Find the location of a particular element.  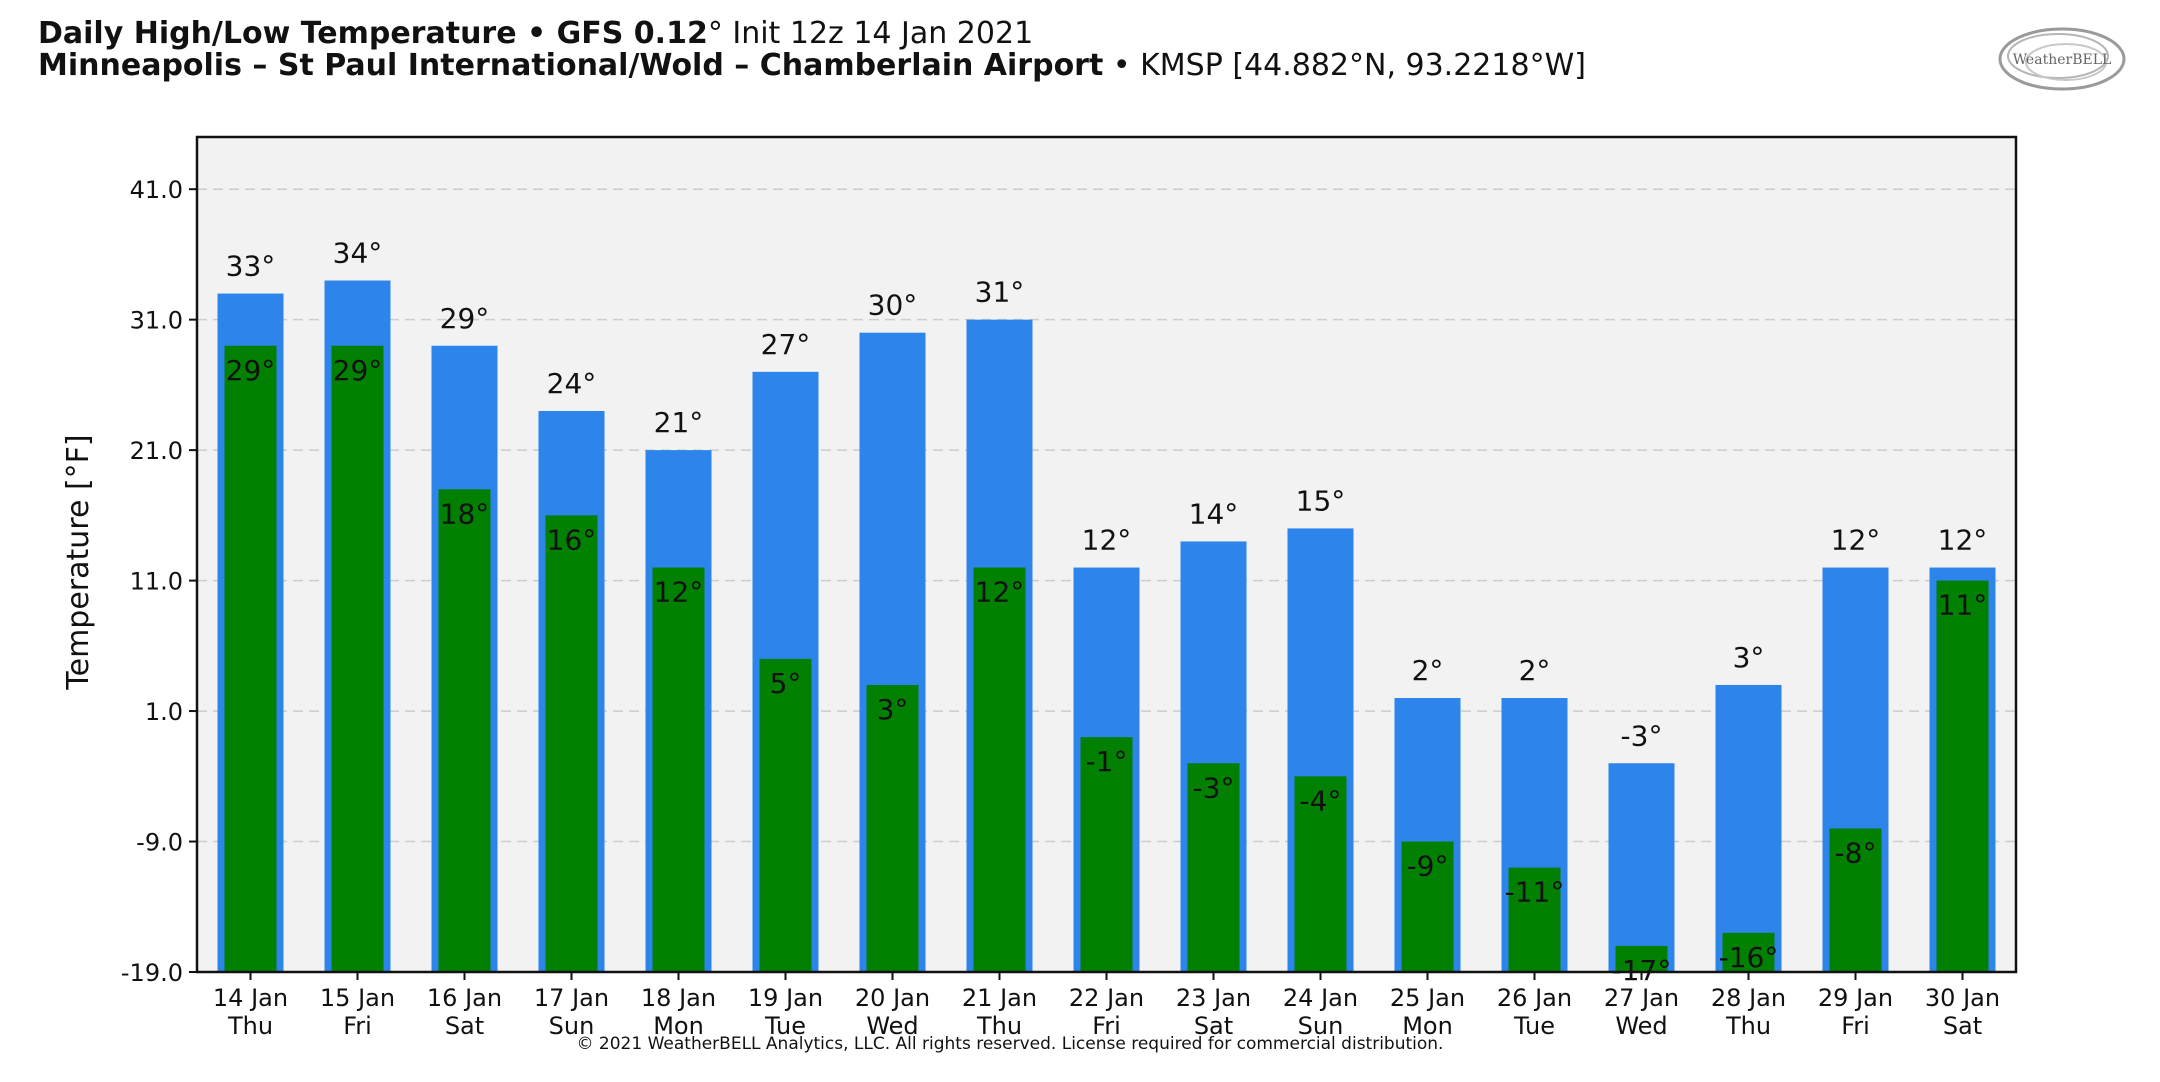

low-temp-label: -17° is located at coordinates (1642, 970).